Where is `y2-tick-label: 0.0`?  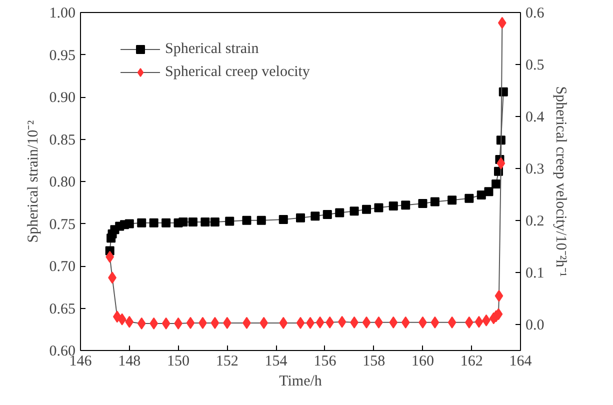 y2-tick-label: 0.0 is located at coordinates (535, 326).